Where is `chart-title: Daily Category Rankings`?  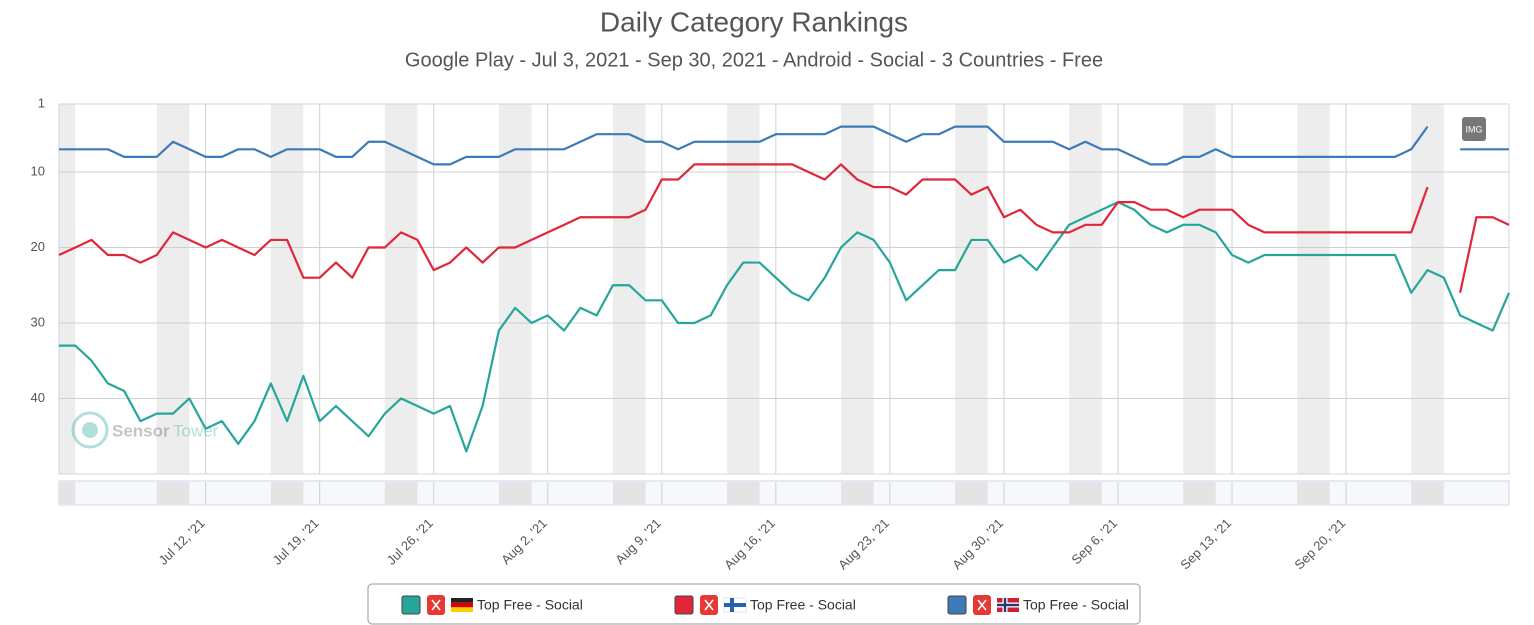
chart-title: Daily Category Rankings is located at coordinates (754, 21).